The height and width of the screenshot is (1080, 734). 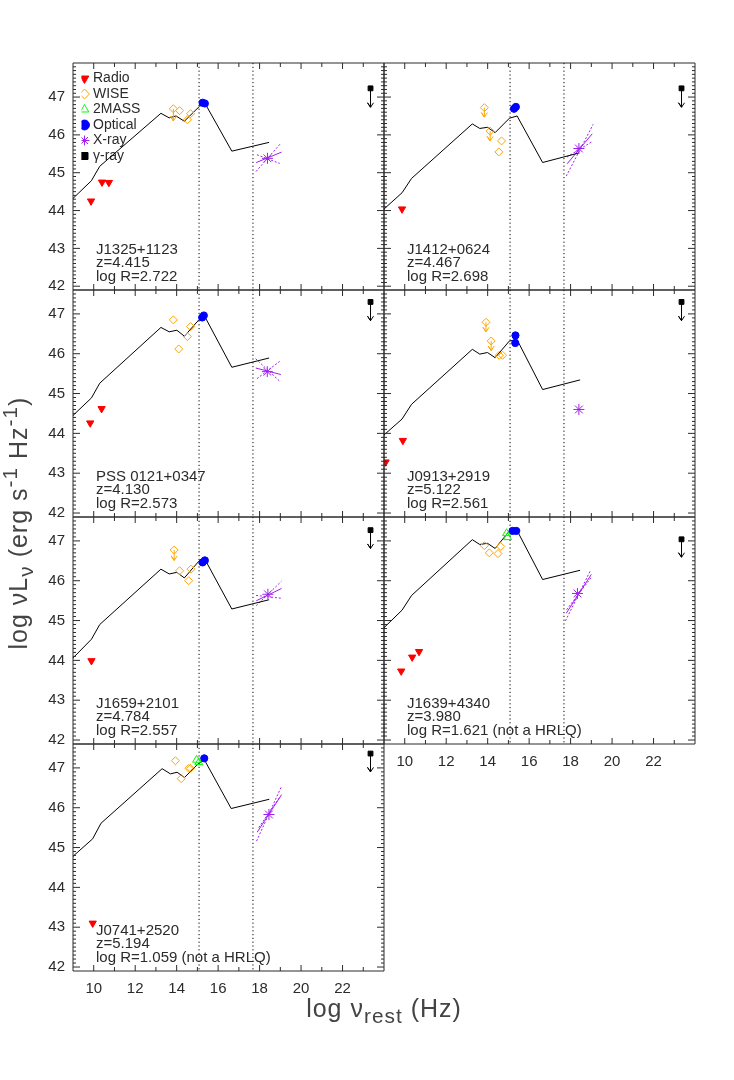 What do you see at coordinates (653, 761) in the screenshot?
I see `x-tick-label: 22` at bounding box center [653, 761].